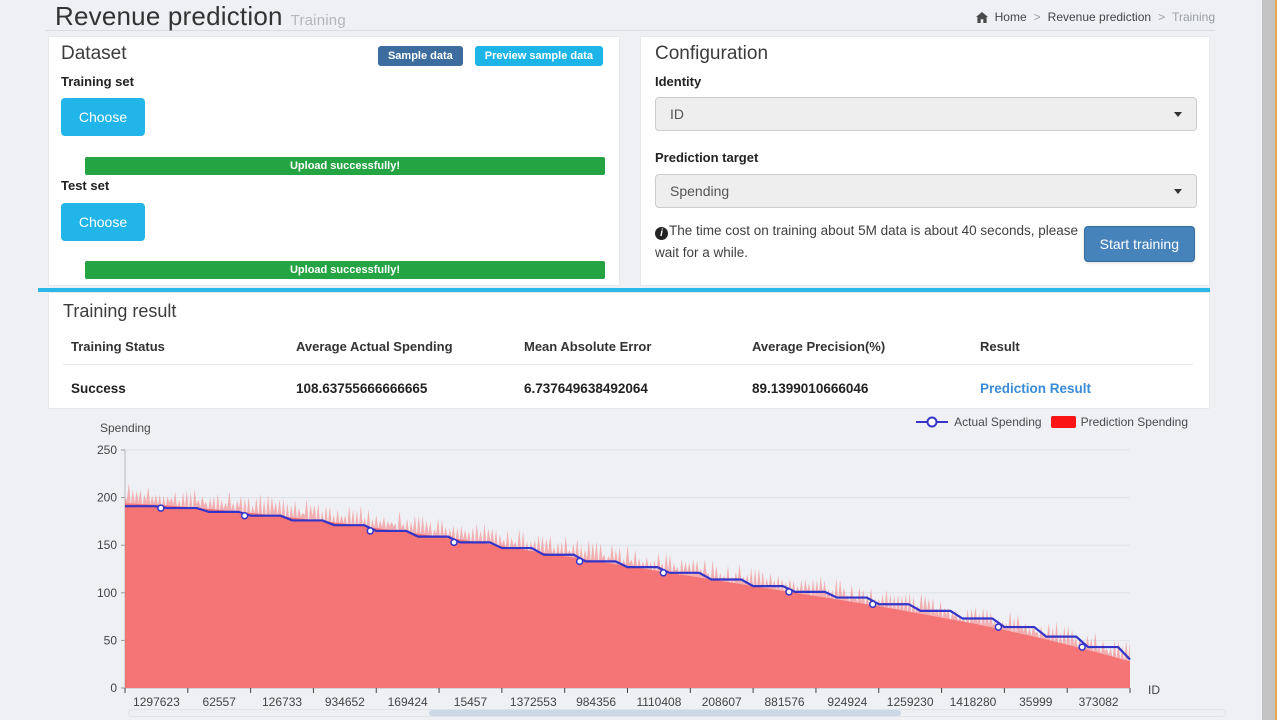 This screenshot has height=720, width=1280. What do you see at coordinates (624, 290) in the screenshot?
I see `accent-divider` at bounding box center [624, 290].